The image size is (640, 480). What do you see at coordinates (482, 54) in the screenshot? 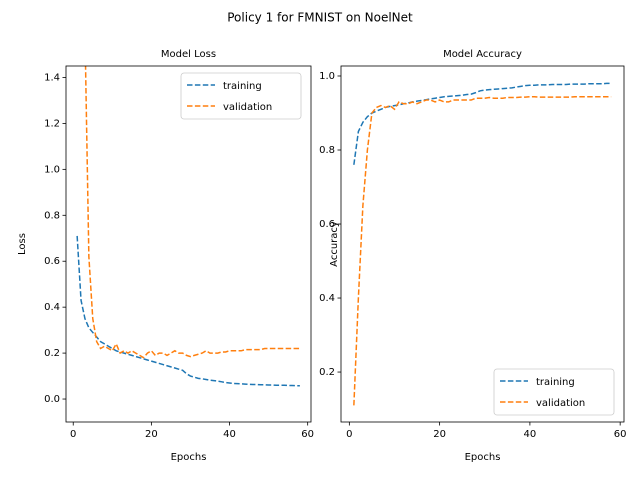
I see `axes-title: Model Accuracy` at bounding box center [482, 54].